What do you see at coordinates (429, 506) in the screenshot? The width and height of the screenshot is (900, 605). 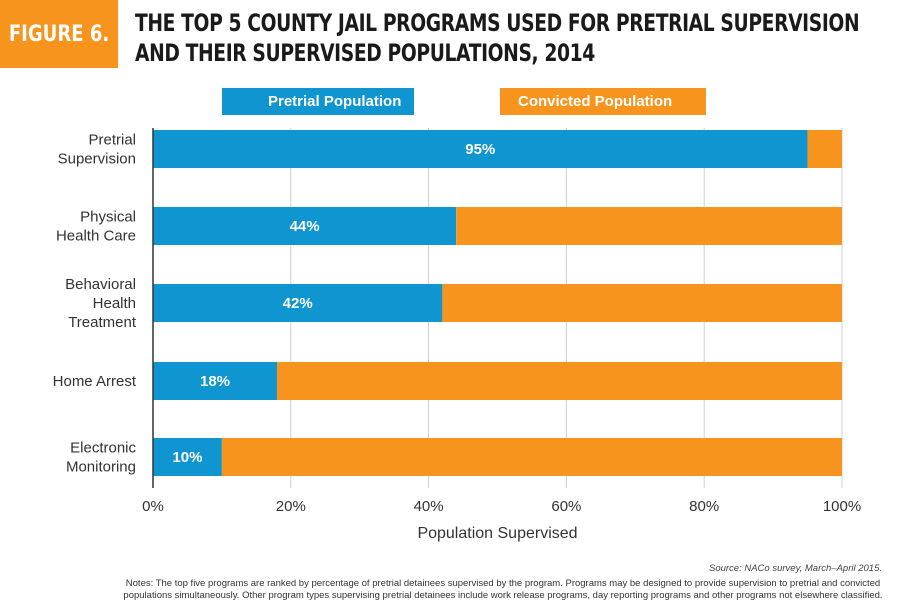 I see `x-tick-label: 40%` at bounding box center [429, 506].